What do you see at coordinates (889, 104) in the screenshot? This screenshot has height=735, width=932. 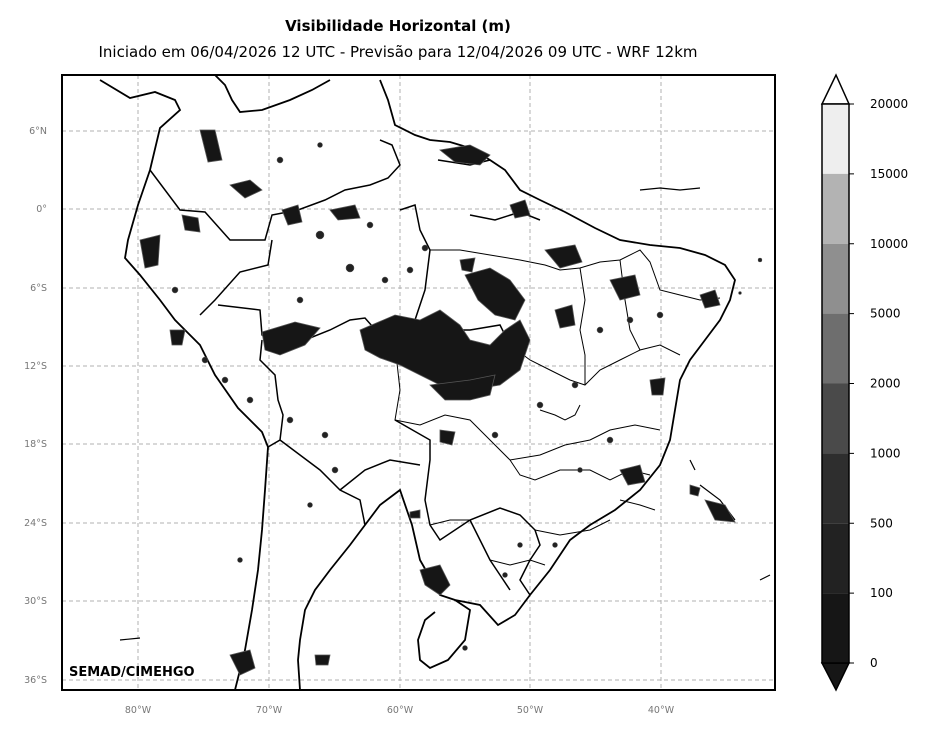 I see `colorbar-tick-label: 20000` at bounding box center [889, 104].